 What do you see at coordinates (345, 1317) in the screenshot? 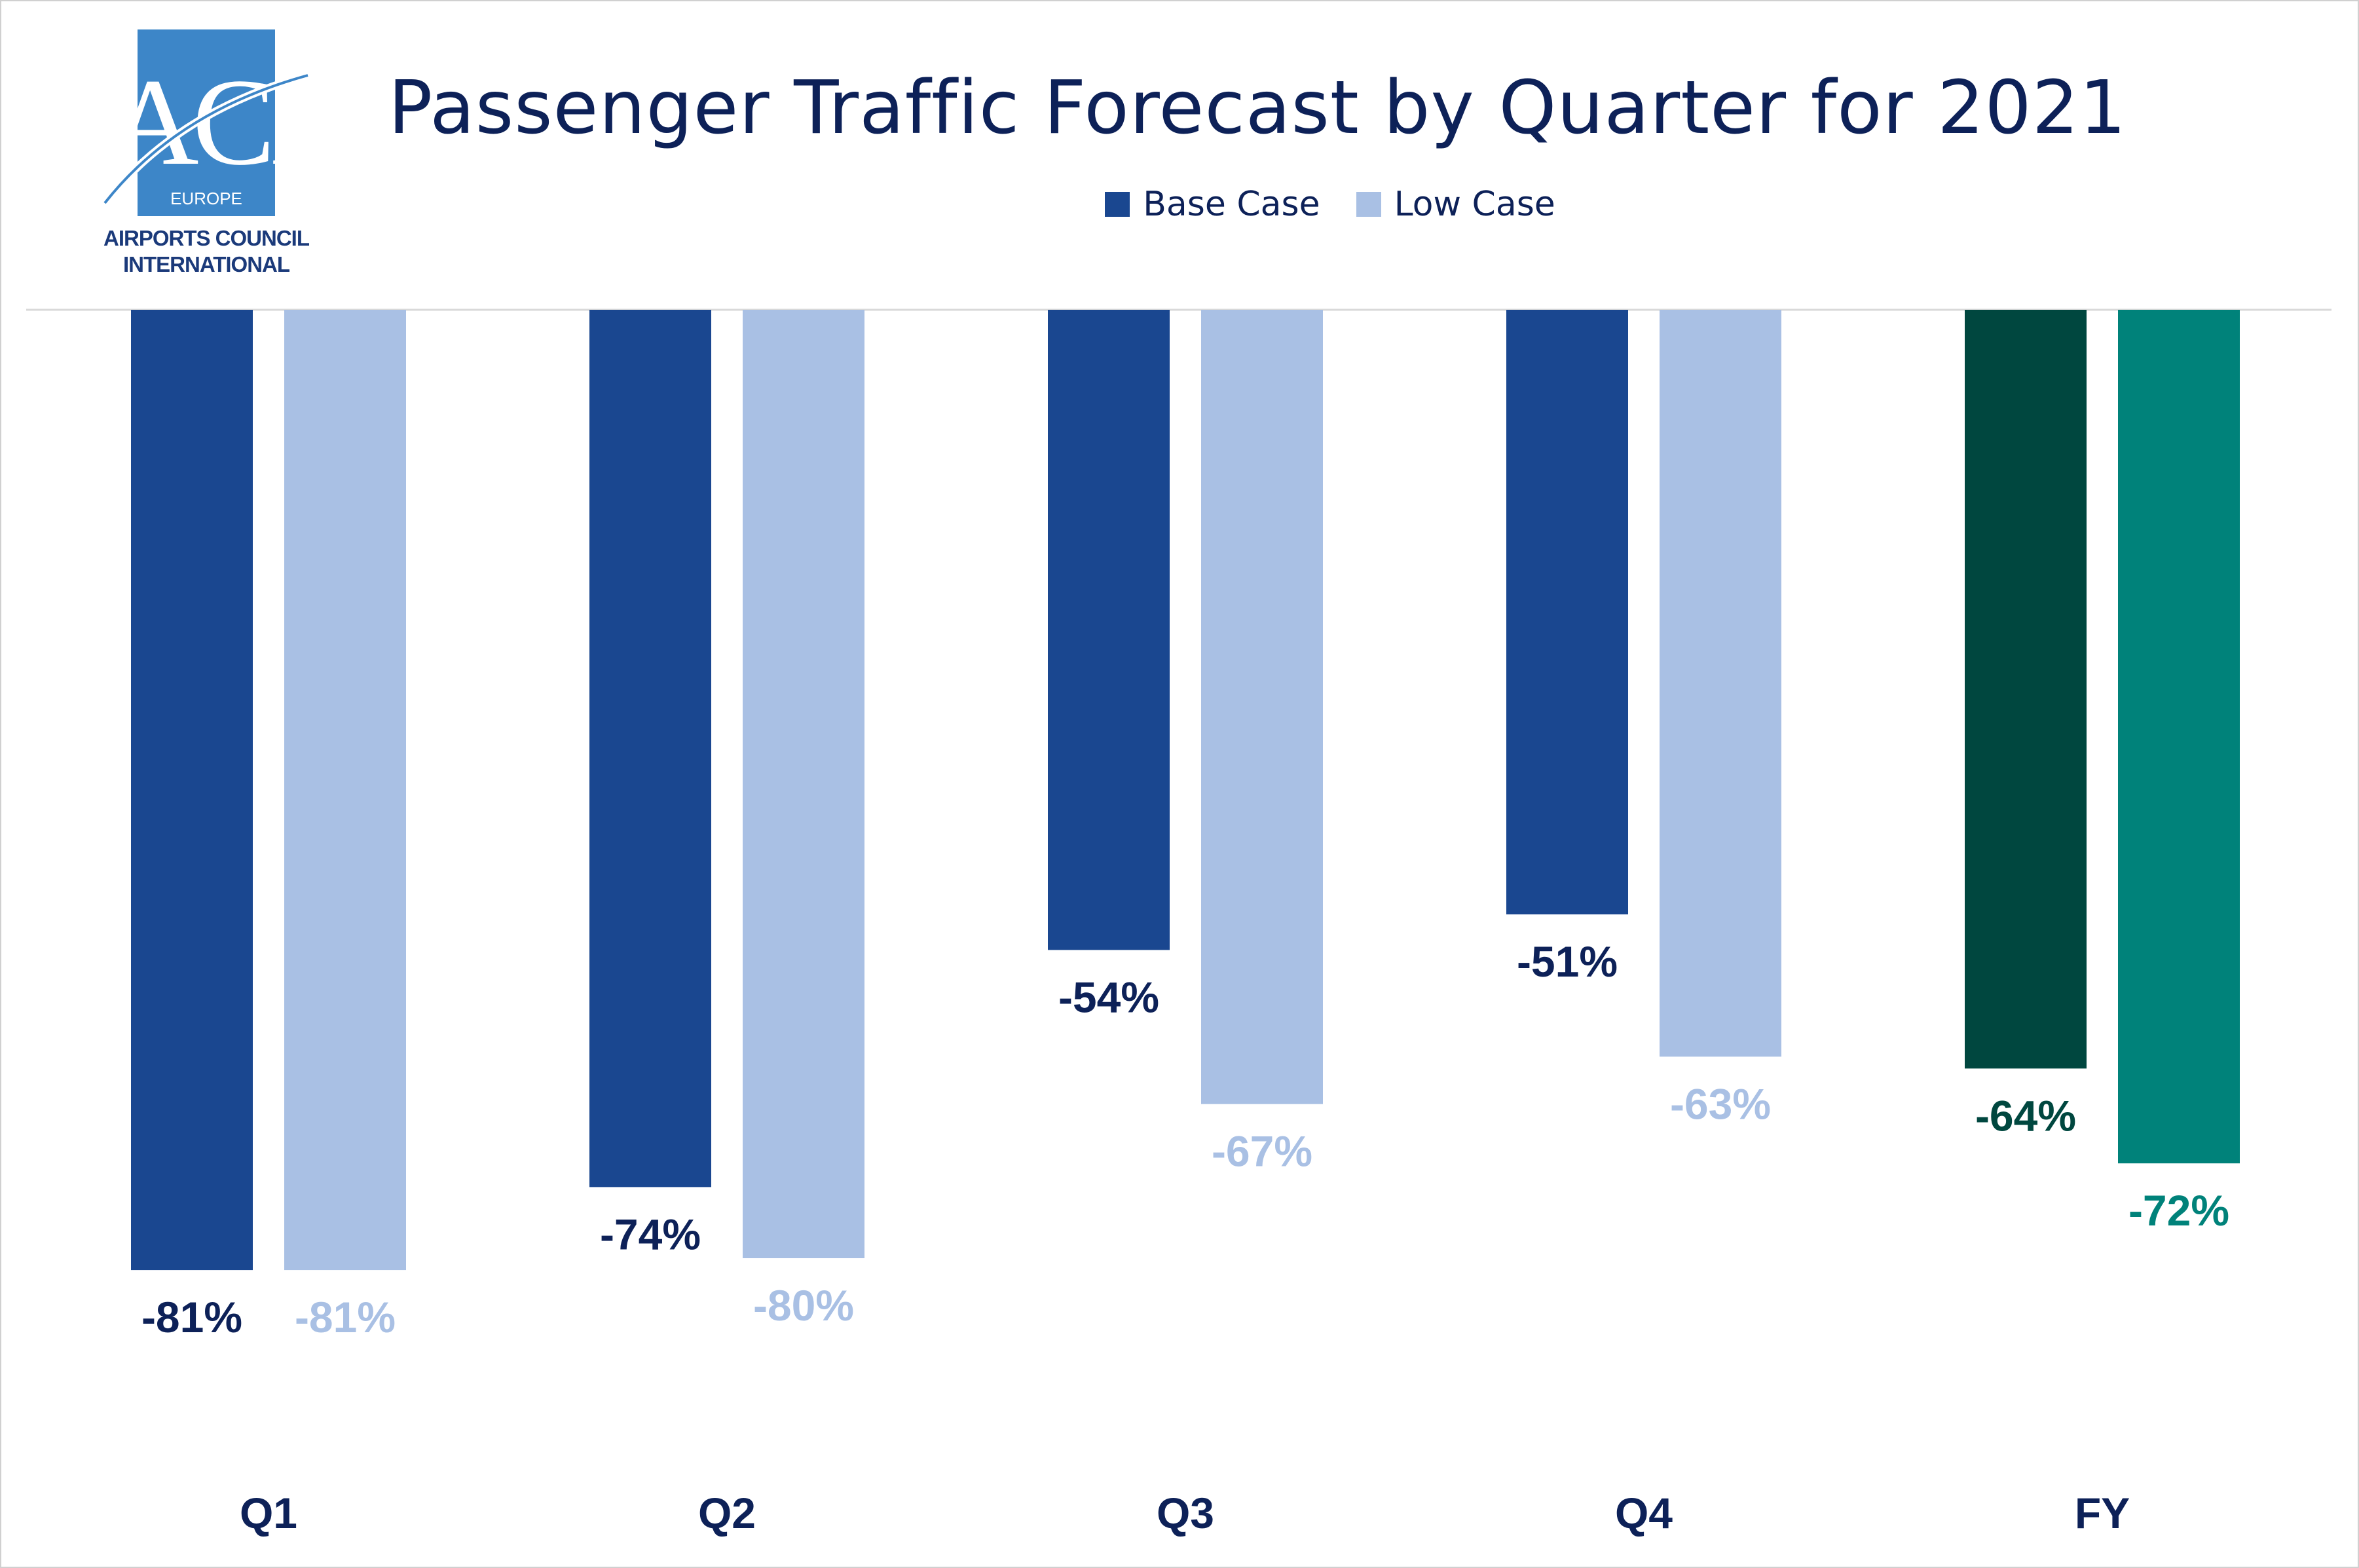
I see `data-label-q1-low: -81%` at bounding box center [345, 1317].